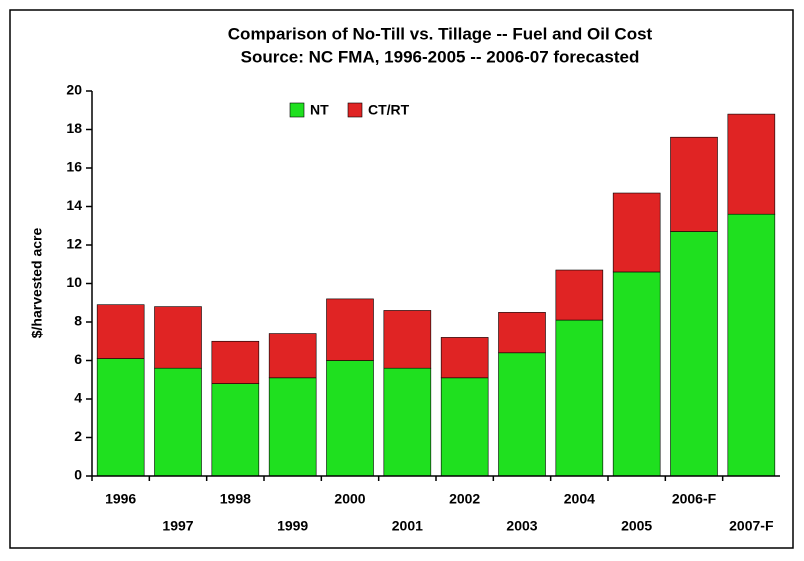 This screenshot has width=804, height=561. What do you see at coordinates (78, 436) in the screenshot?
I see `y-tick-label: 2` at bounding box center [78, 436].